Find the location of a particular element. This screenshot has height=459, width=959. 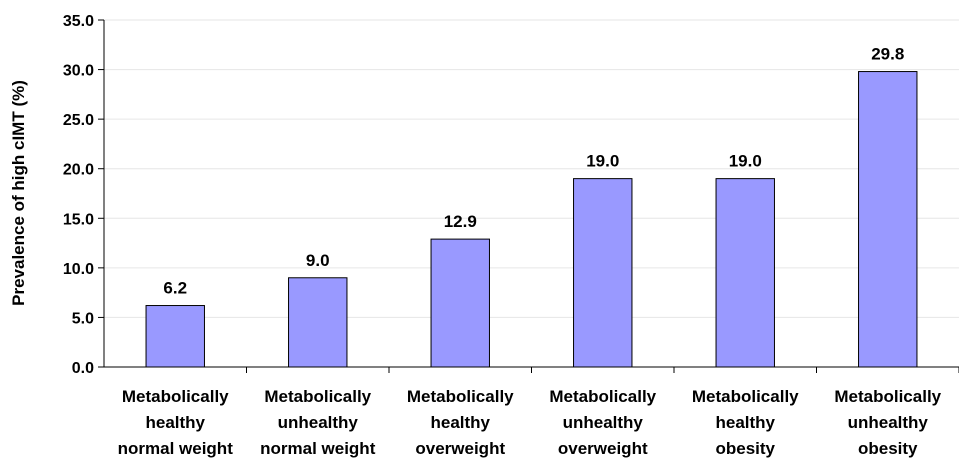

y-tick-label: 15.0 is located at coordinates (78, 219).